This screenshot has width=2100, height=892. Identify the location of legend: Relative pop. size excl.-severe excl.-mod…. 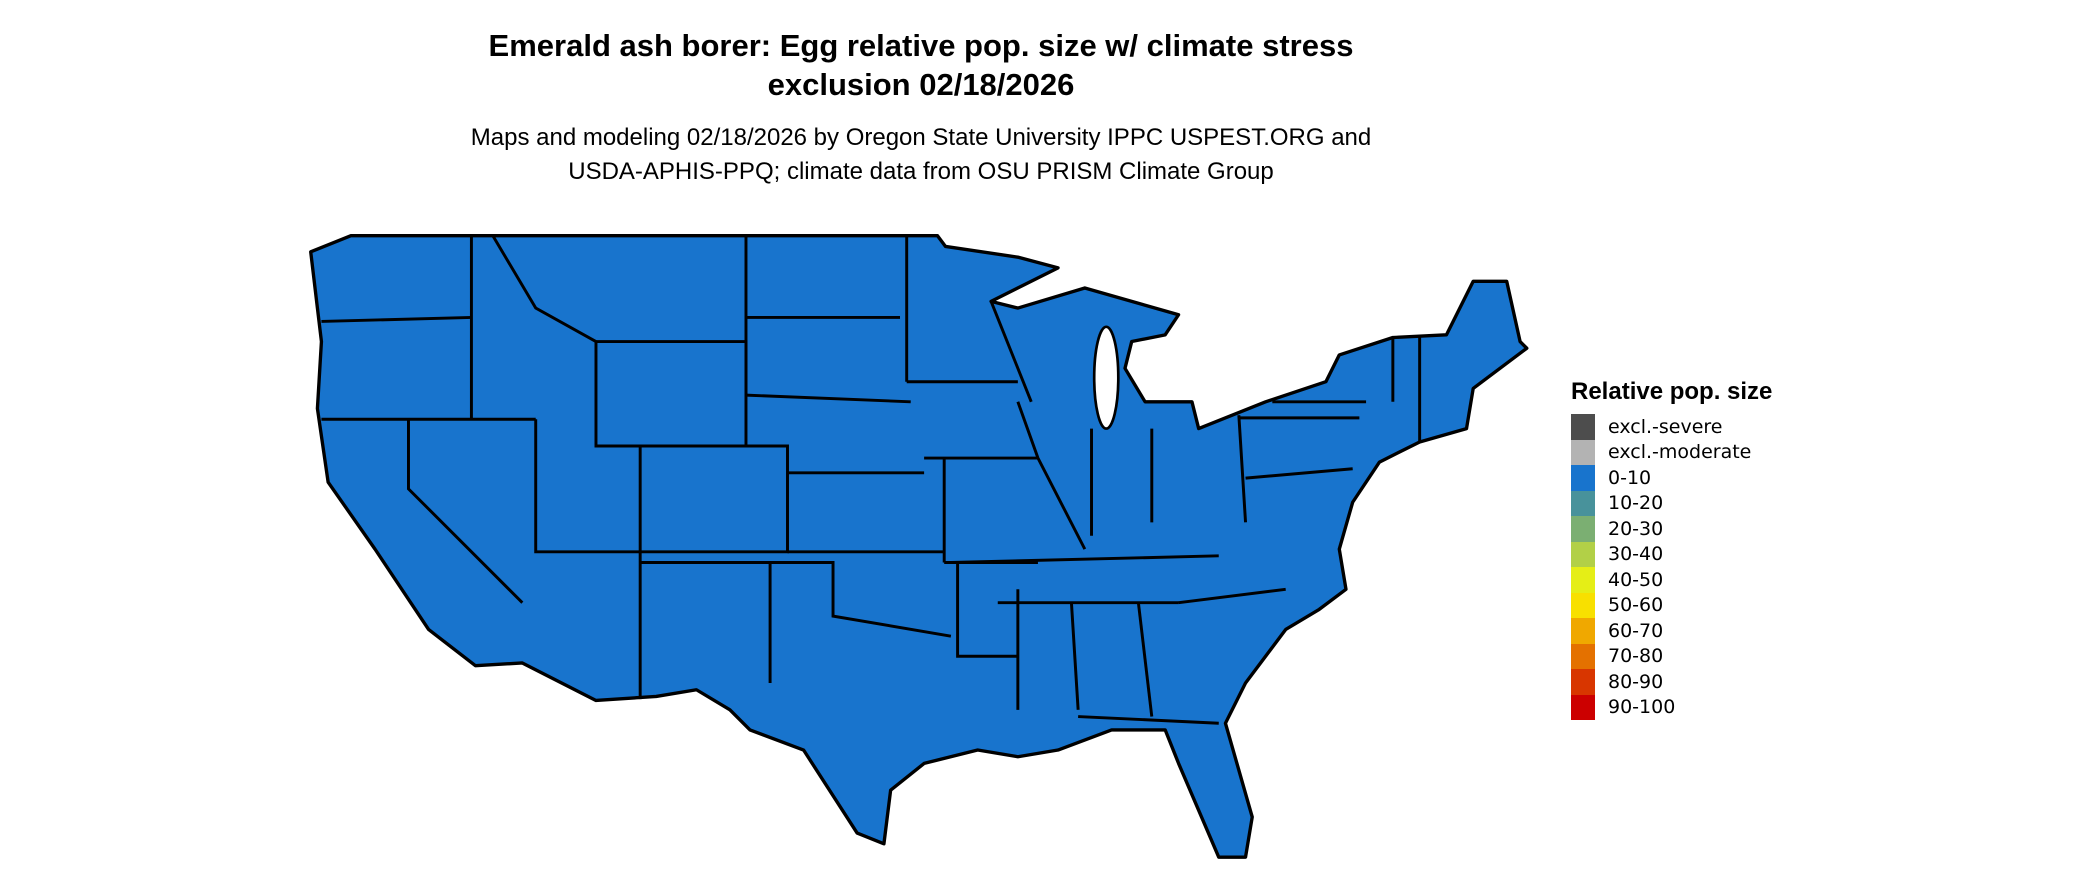
(1671, 549).